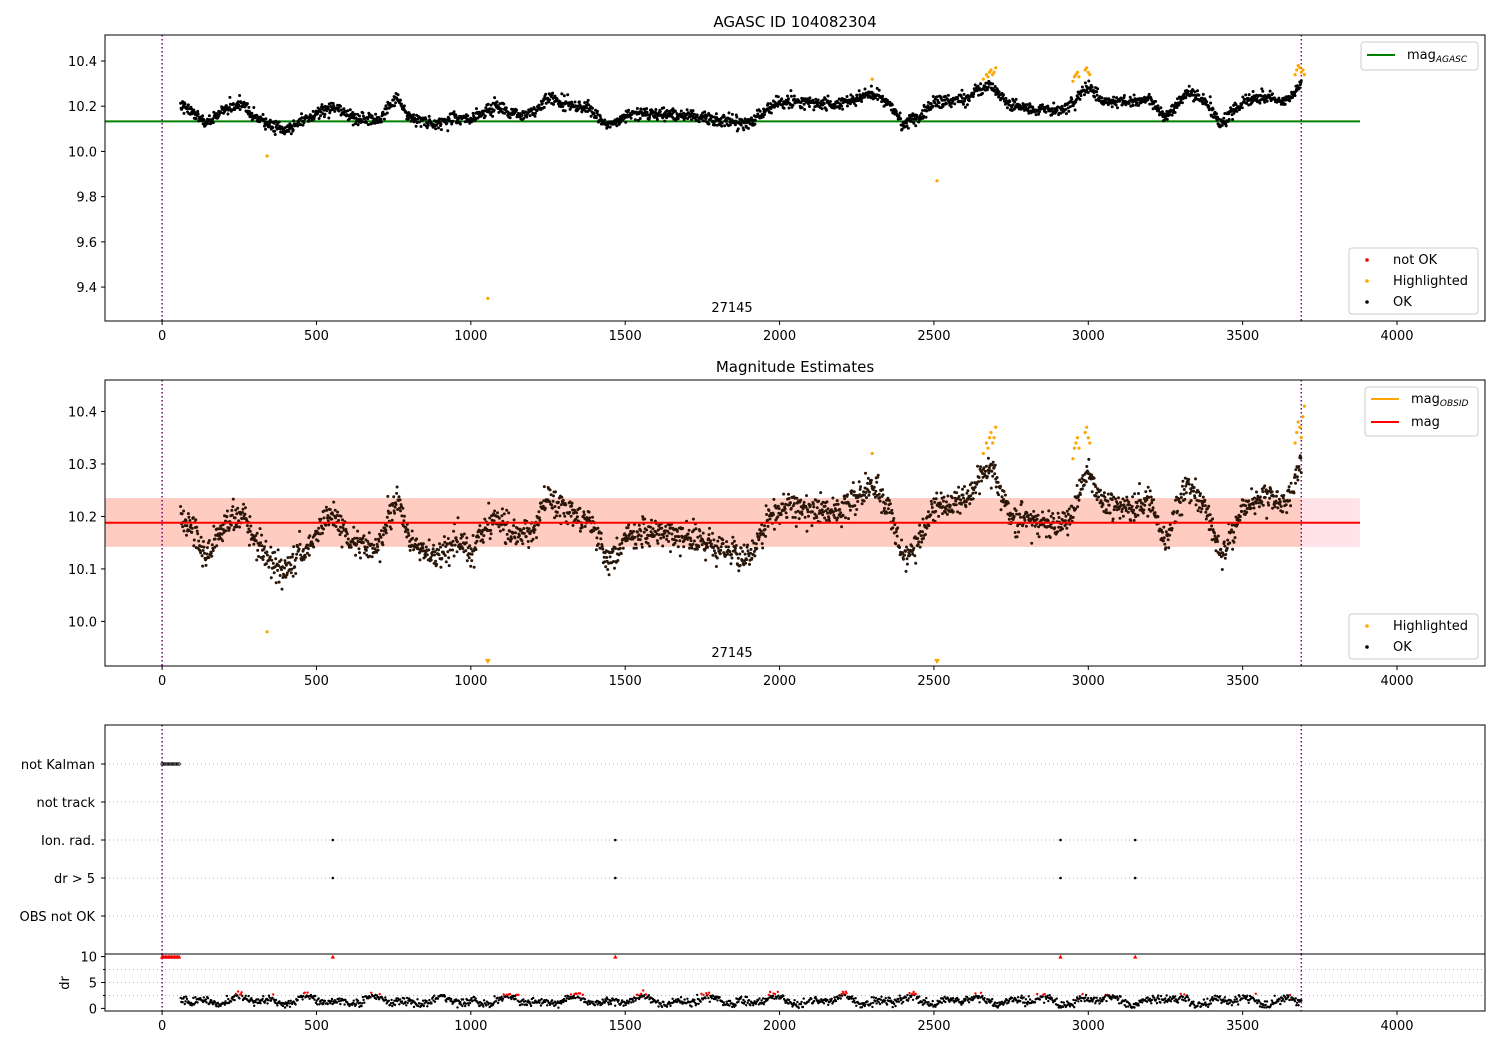 This screenshot has width=1500, height=1050. What do you see at coordinates (82, 622) in the screenshot?
I see `y-tick-label: 10.0` at bounding box center [82, 622].